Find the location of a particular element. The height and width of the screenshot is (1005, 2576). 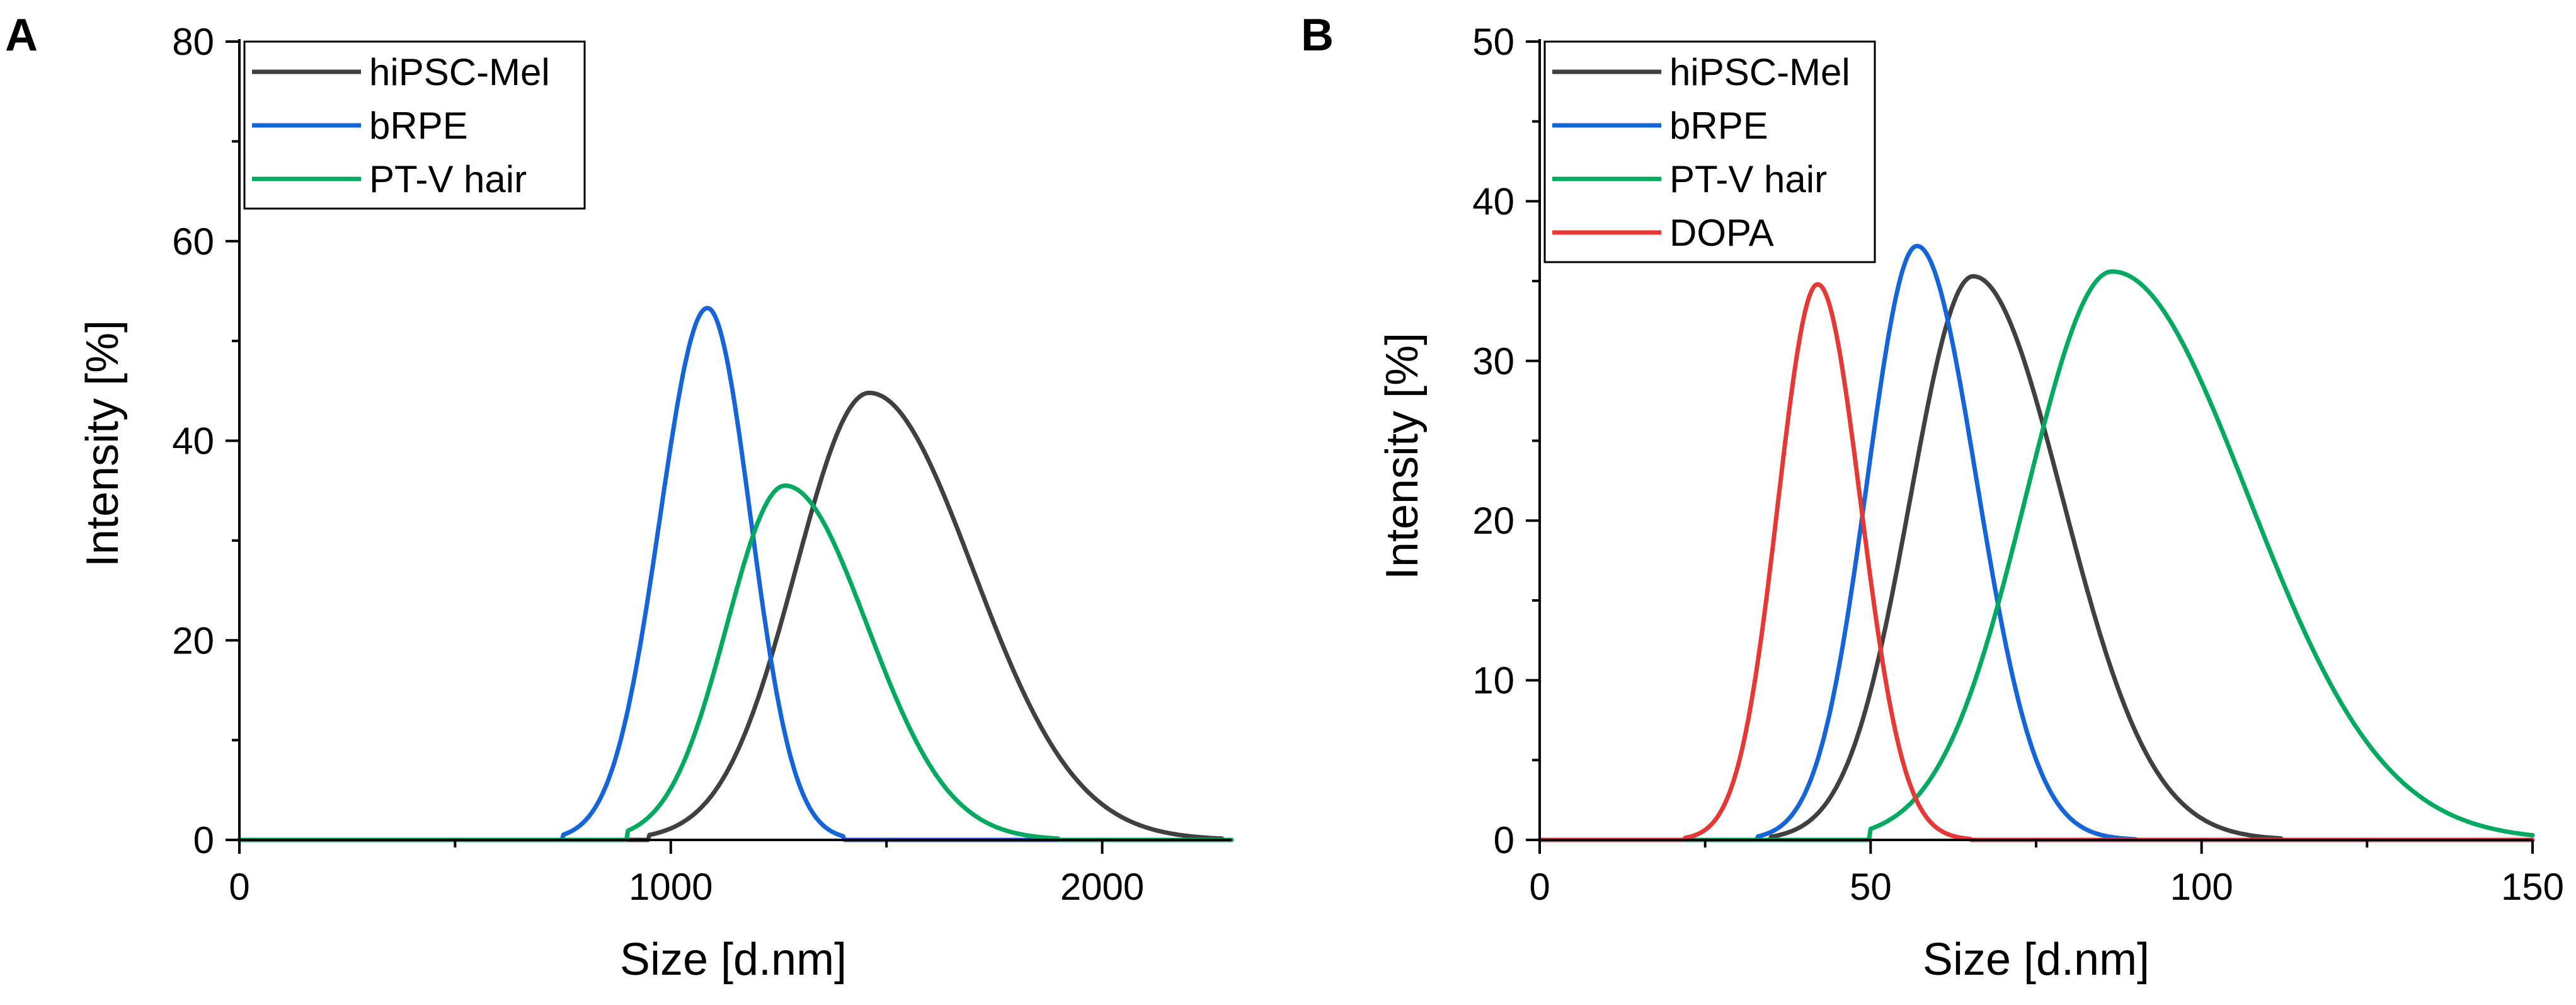

panel-b-legend is located at coordinates (1709, 151).